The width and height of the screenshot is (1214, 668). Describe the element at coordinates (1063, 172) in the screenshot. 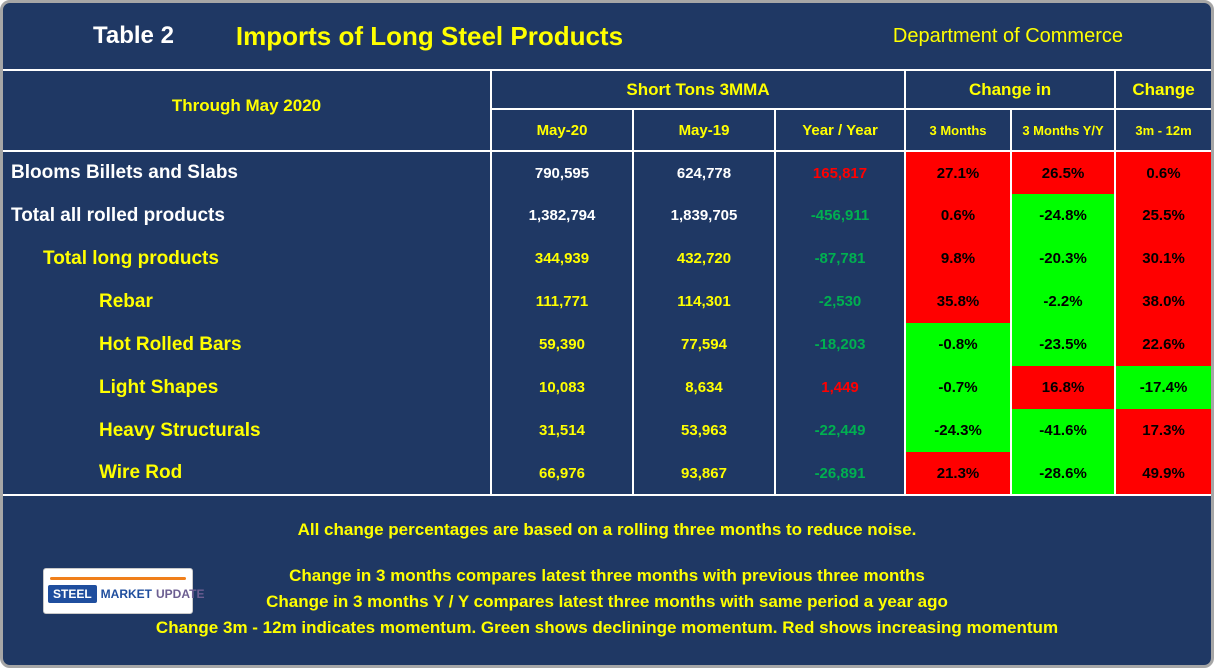

I see `cell-3-months-yy: 26.5%` at that location.